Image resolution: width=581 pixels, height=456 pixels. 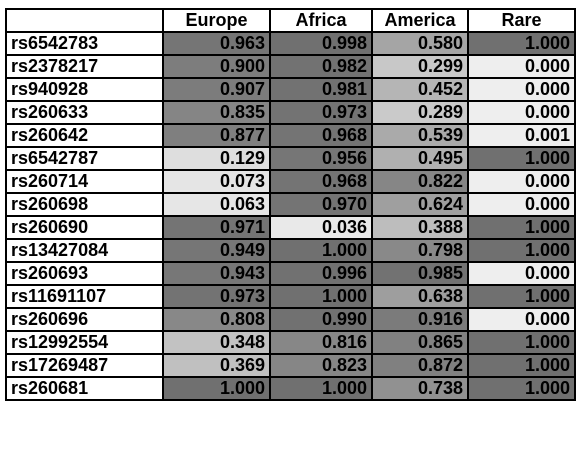 I want to click on cell-europe: 0.907, so click(x=216, y=89).